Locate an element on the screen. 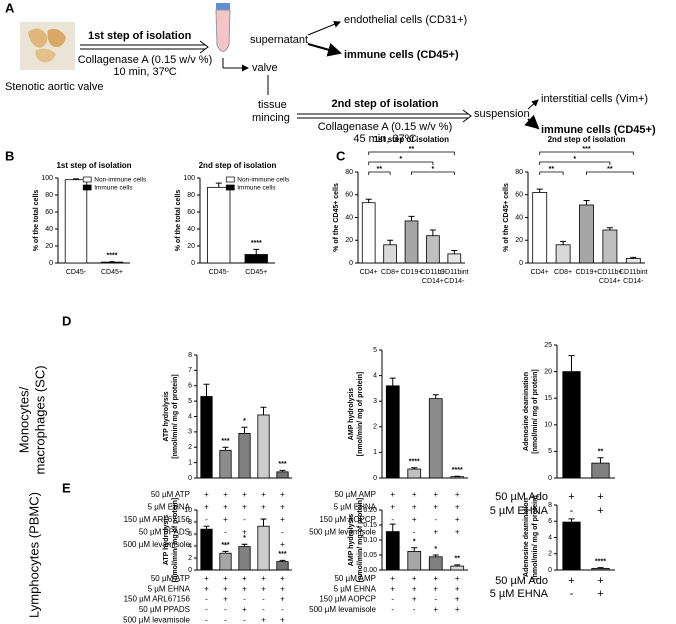 The width and height of the screenshot is (676, 624). tube is located at coordinates (223, 27).